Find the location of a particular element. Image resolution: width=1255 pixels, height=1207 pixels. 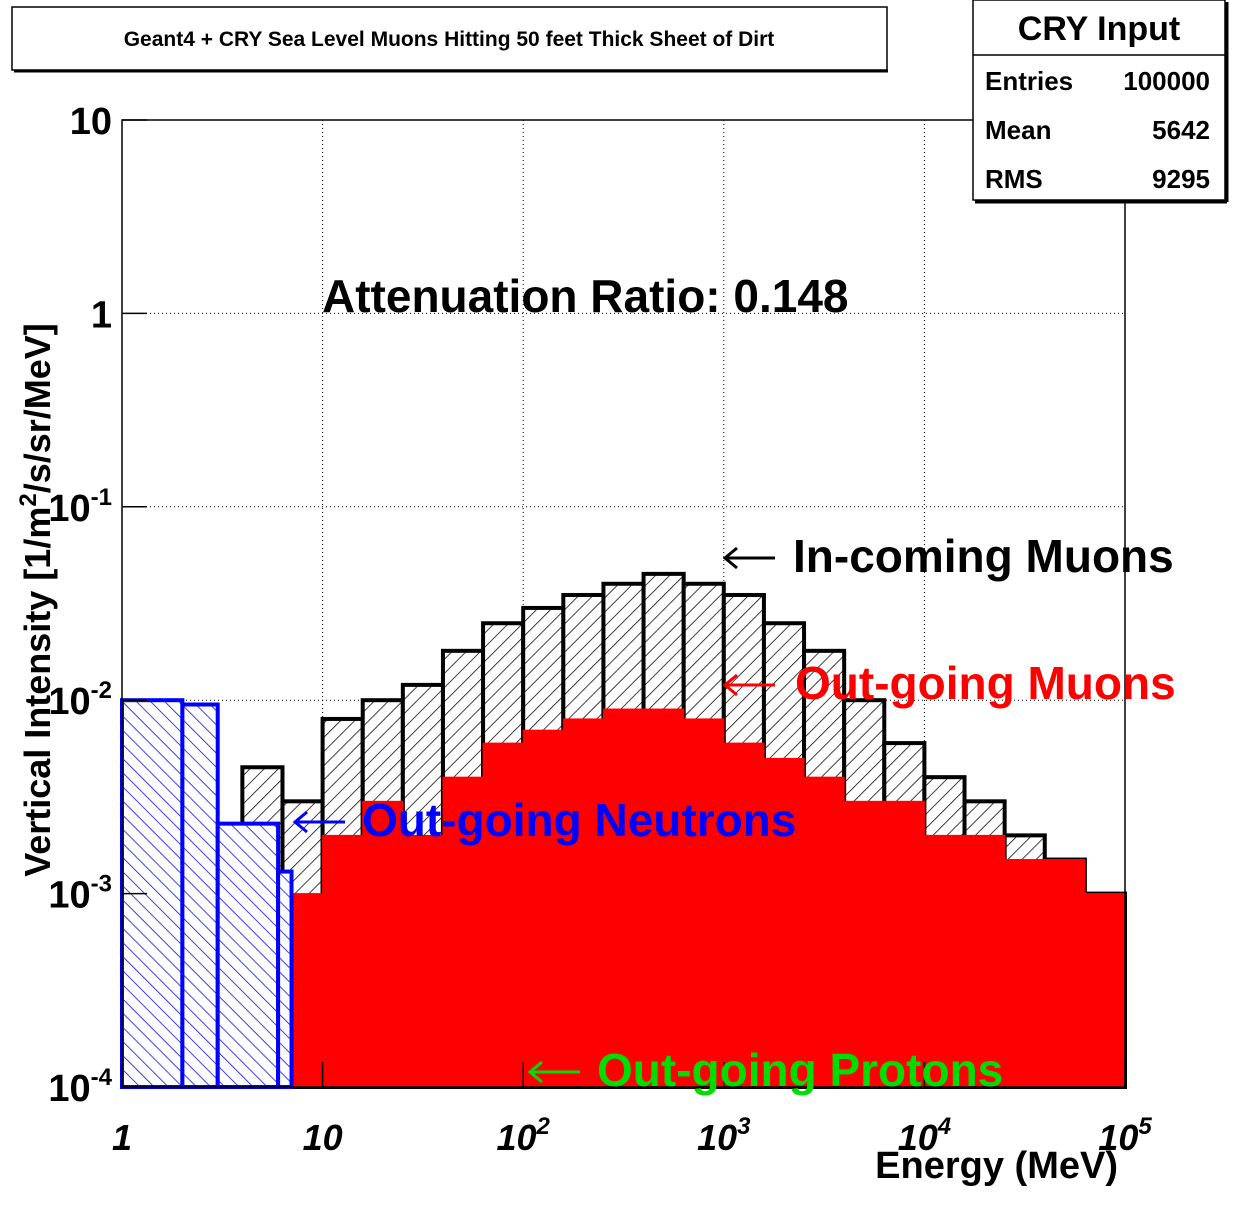

x-tick-label: 10² is located at coordinates (523, 1135).